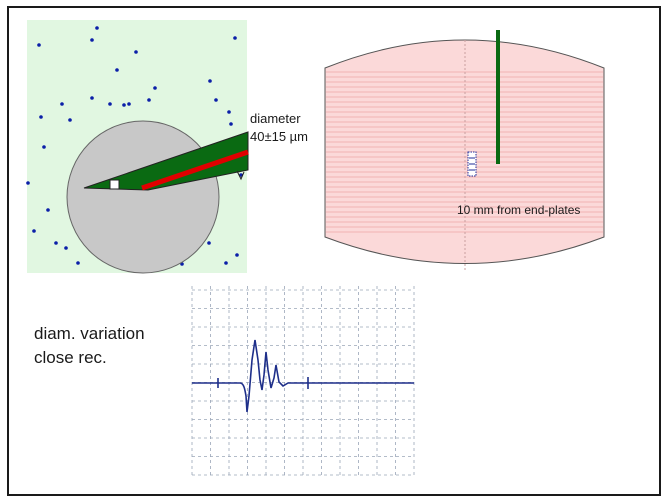  Describe the element at coordinates (240, 175) in the screenshot. I see `electrode-contact` at that location.